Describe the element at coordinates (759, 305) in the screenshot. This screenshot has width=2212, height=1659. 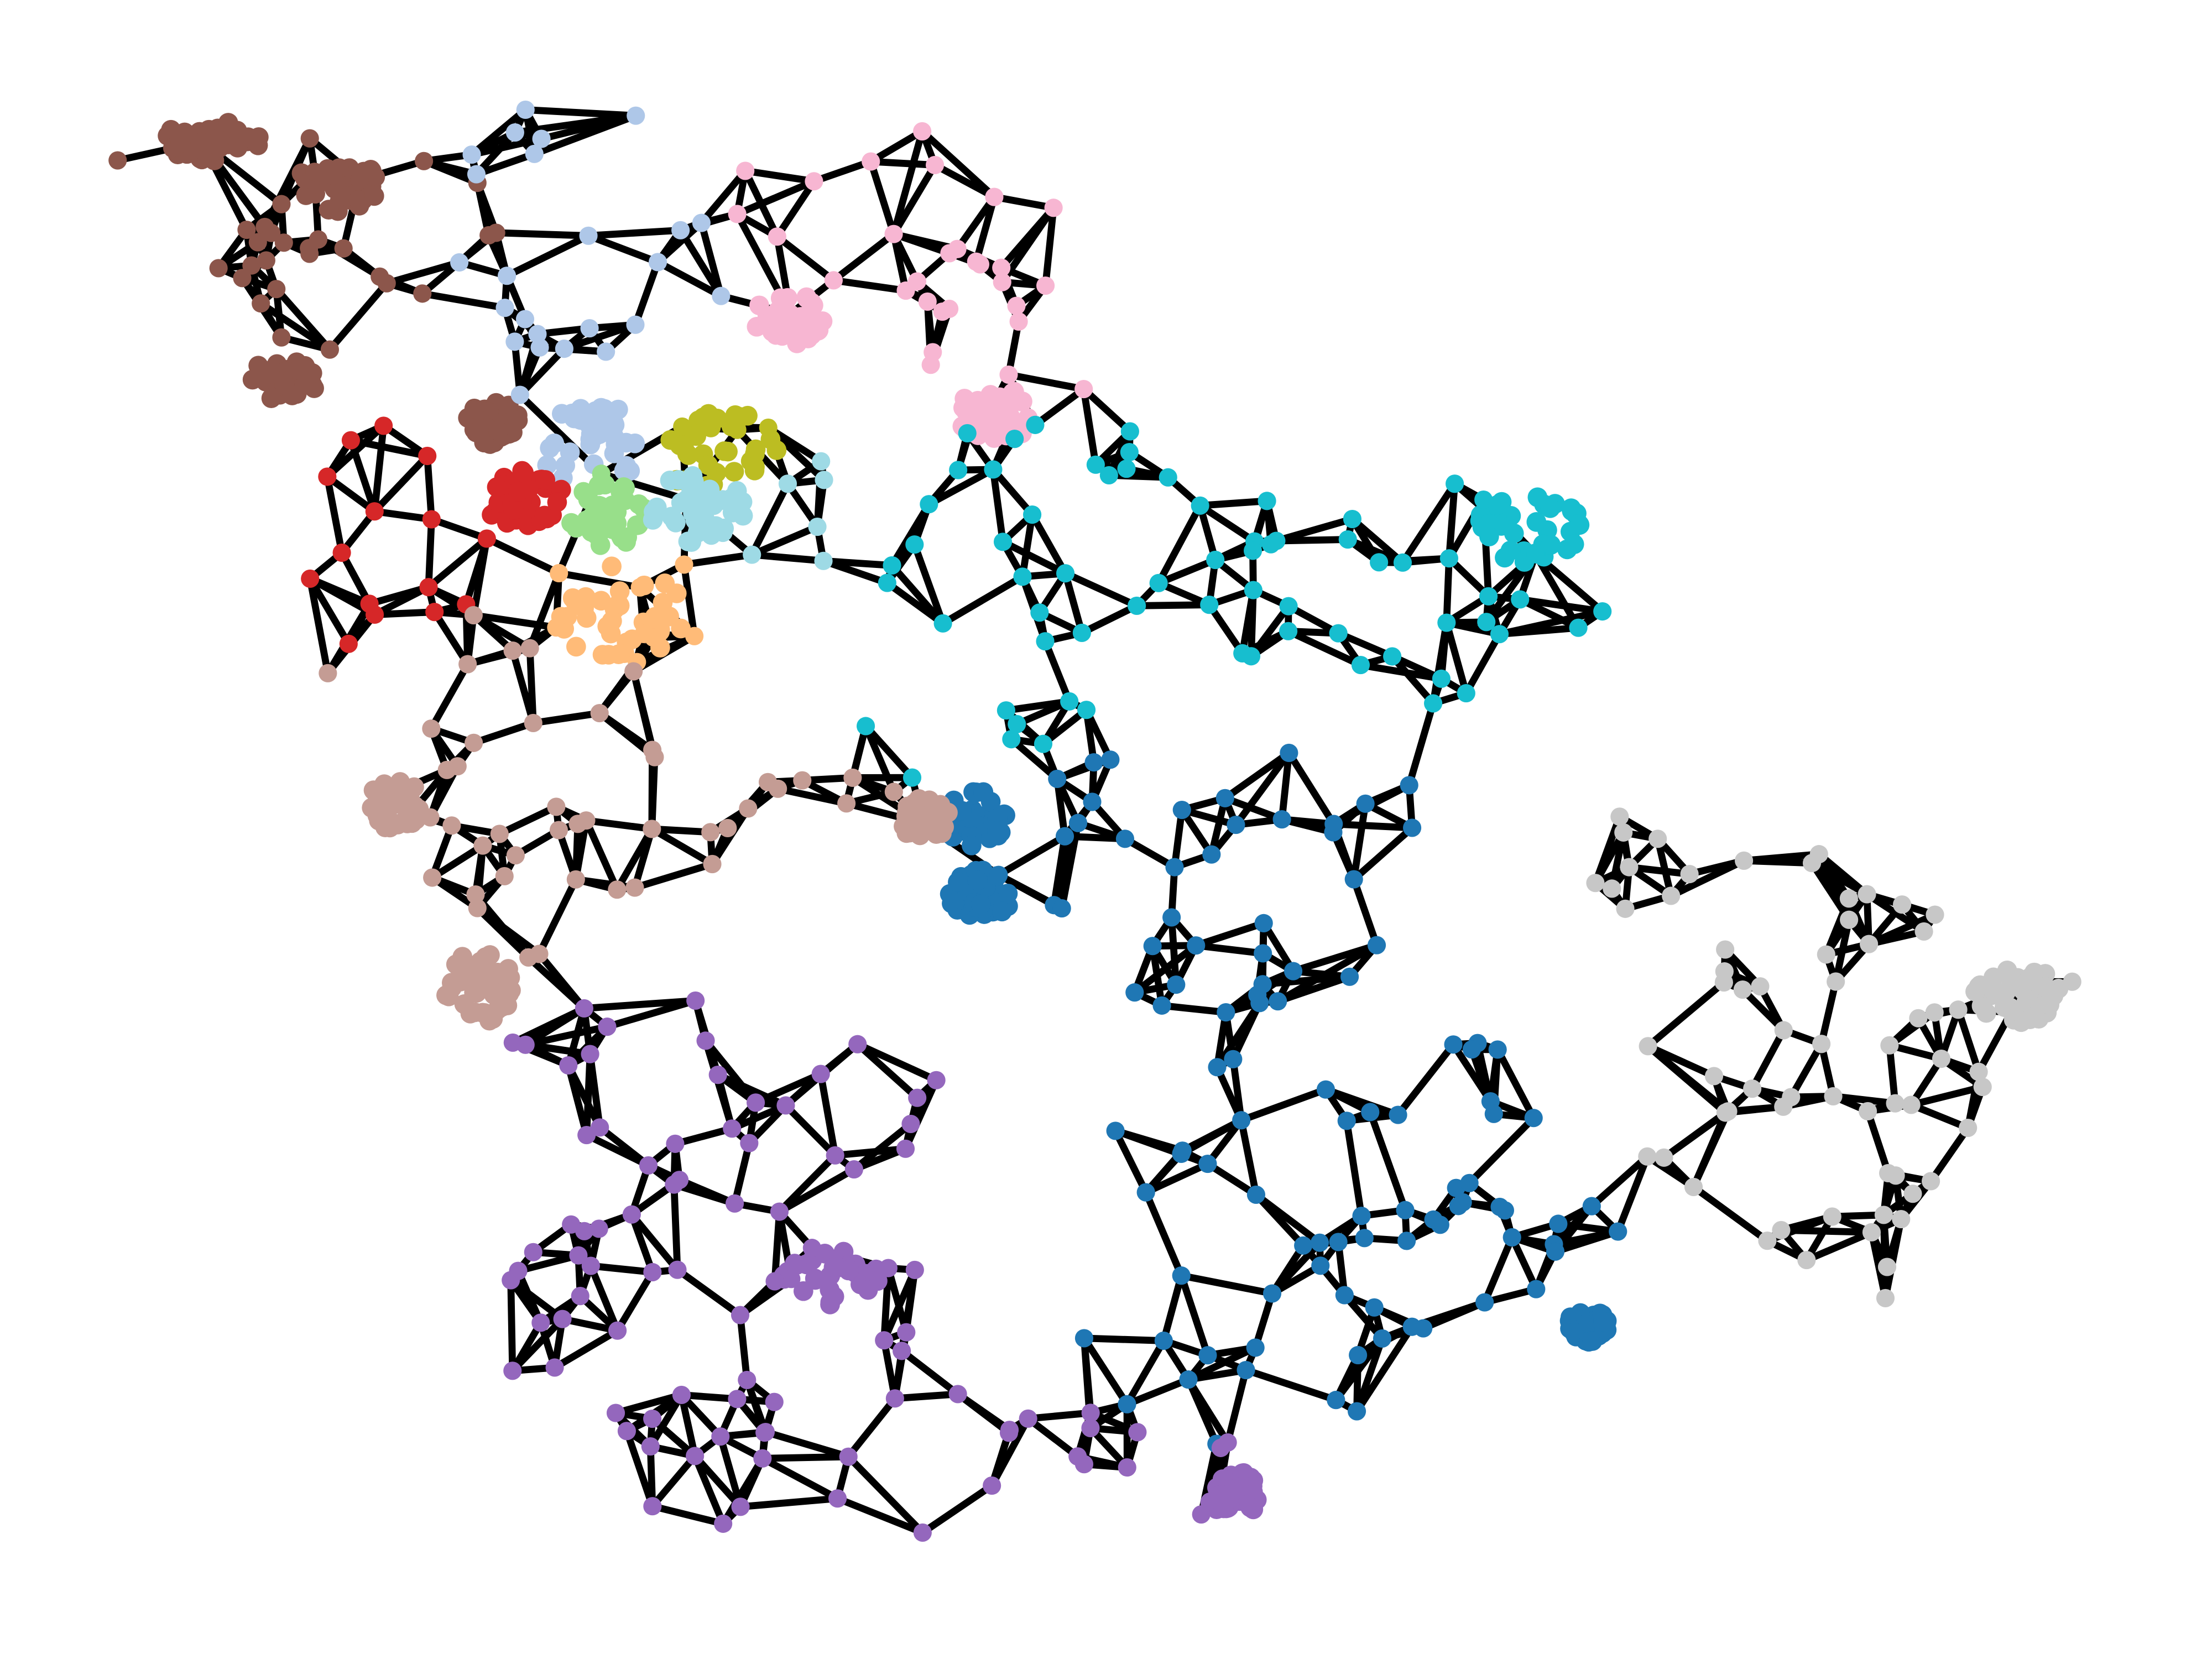
I see `cluster-node-pink` at that location.